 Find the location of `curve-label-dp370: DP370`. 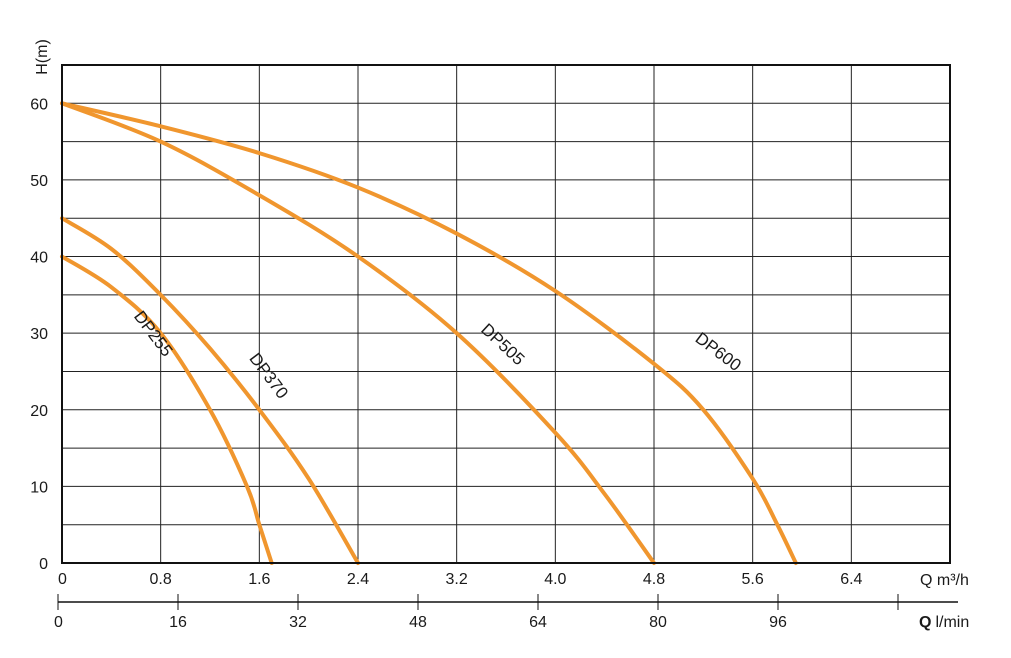

curve-label-dp370: DP370 is located at coordinates (268, 375).